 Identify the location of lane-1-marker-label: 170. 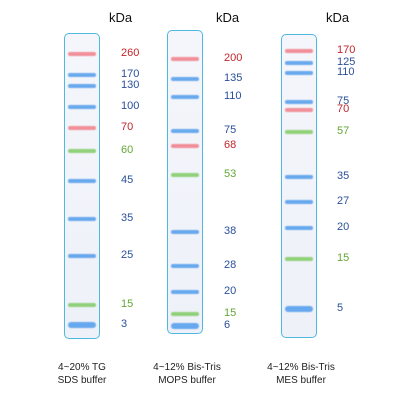
(130, 74).